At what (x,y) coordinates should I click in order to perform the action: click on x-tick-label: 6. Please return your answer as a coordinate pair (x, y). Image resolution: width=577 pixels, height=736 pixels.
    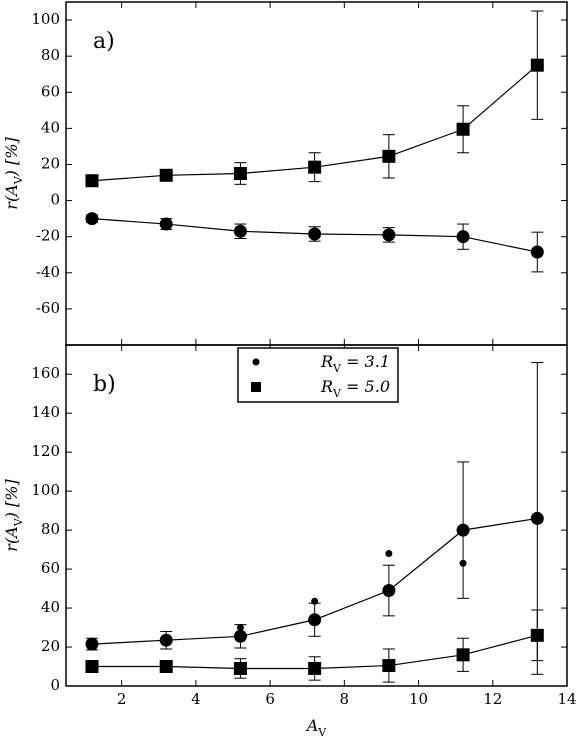
    Looking at the image, I should click on (270, 699).